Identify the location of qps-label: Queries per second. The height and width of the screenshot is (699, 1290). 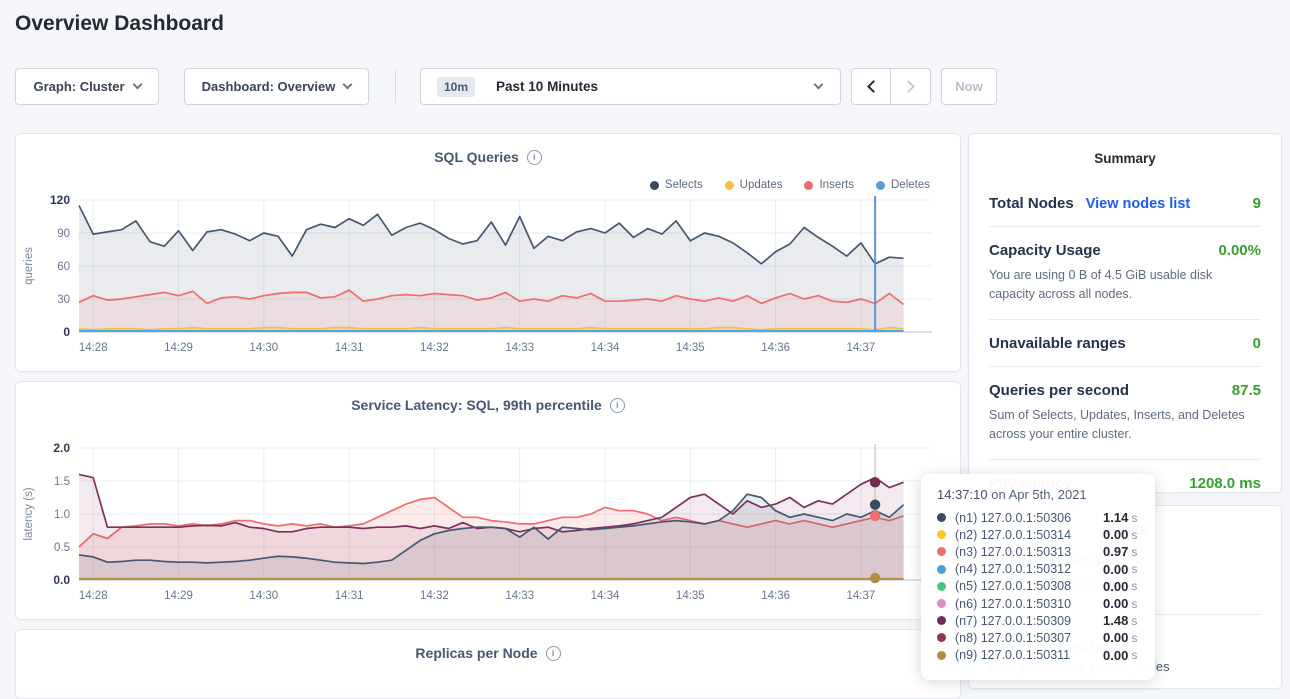
(1059, 390).